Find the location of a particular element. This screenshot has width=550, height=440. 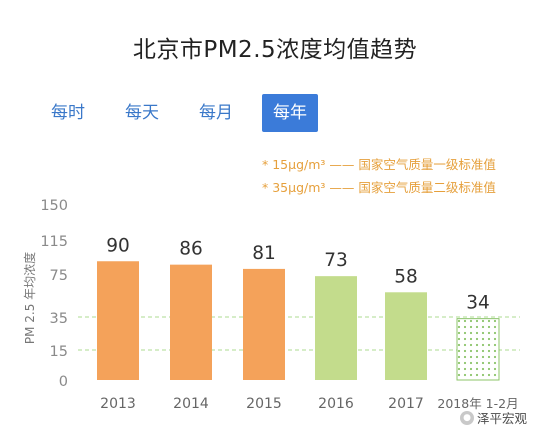

y-tick-label: 0 is located at coordinates (63, 382).